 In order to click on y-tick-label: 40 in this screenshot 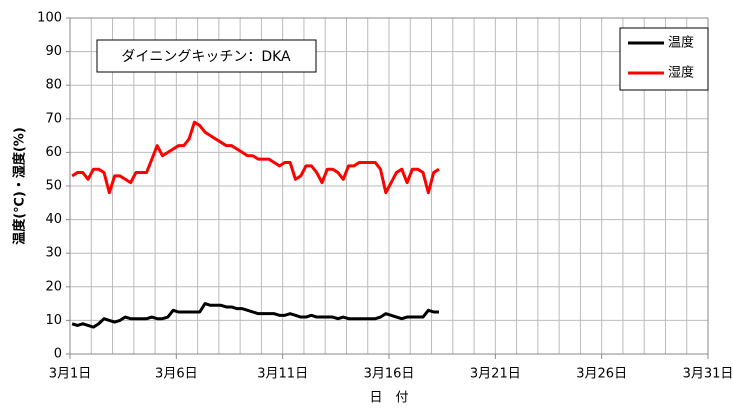, I will do `click(53, 219)`.